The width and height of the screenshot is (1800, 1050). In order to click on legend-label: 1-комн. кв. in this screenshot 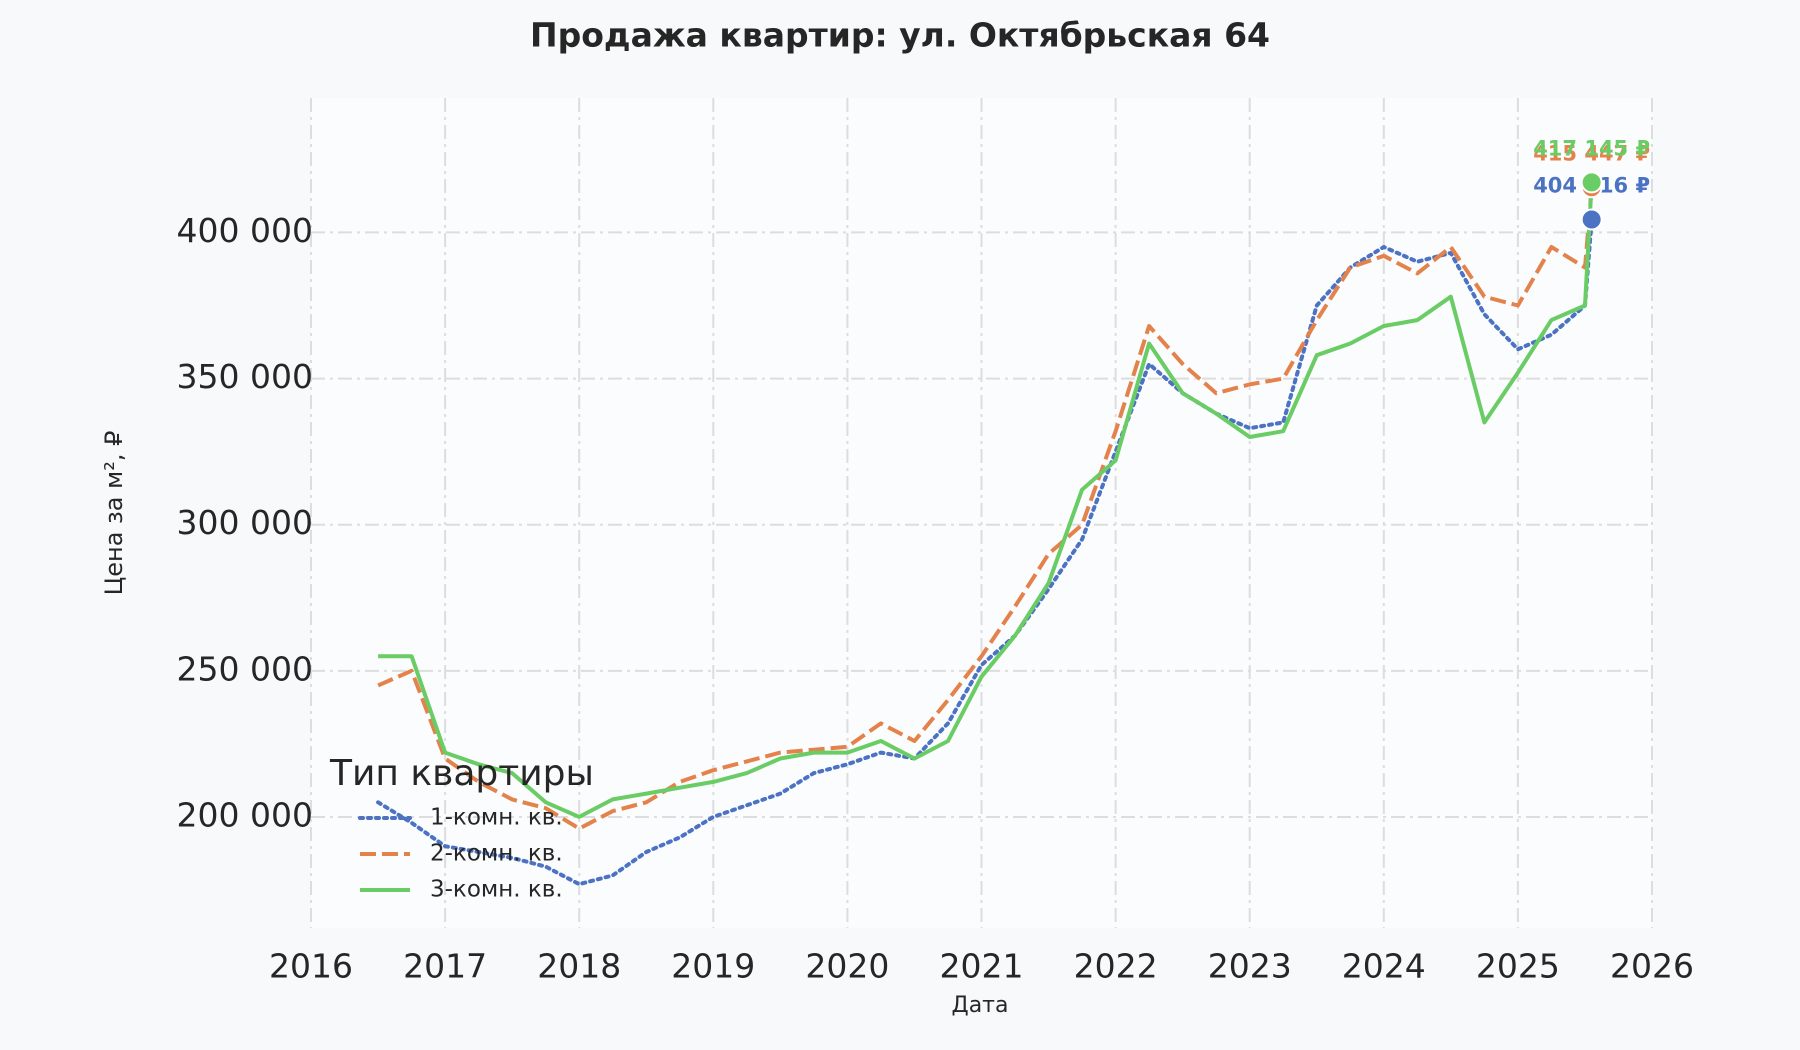, I will do `click(496, 818)`.